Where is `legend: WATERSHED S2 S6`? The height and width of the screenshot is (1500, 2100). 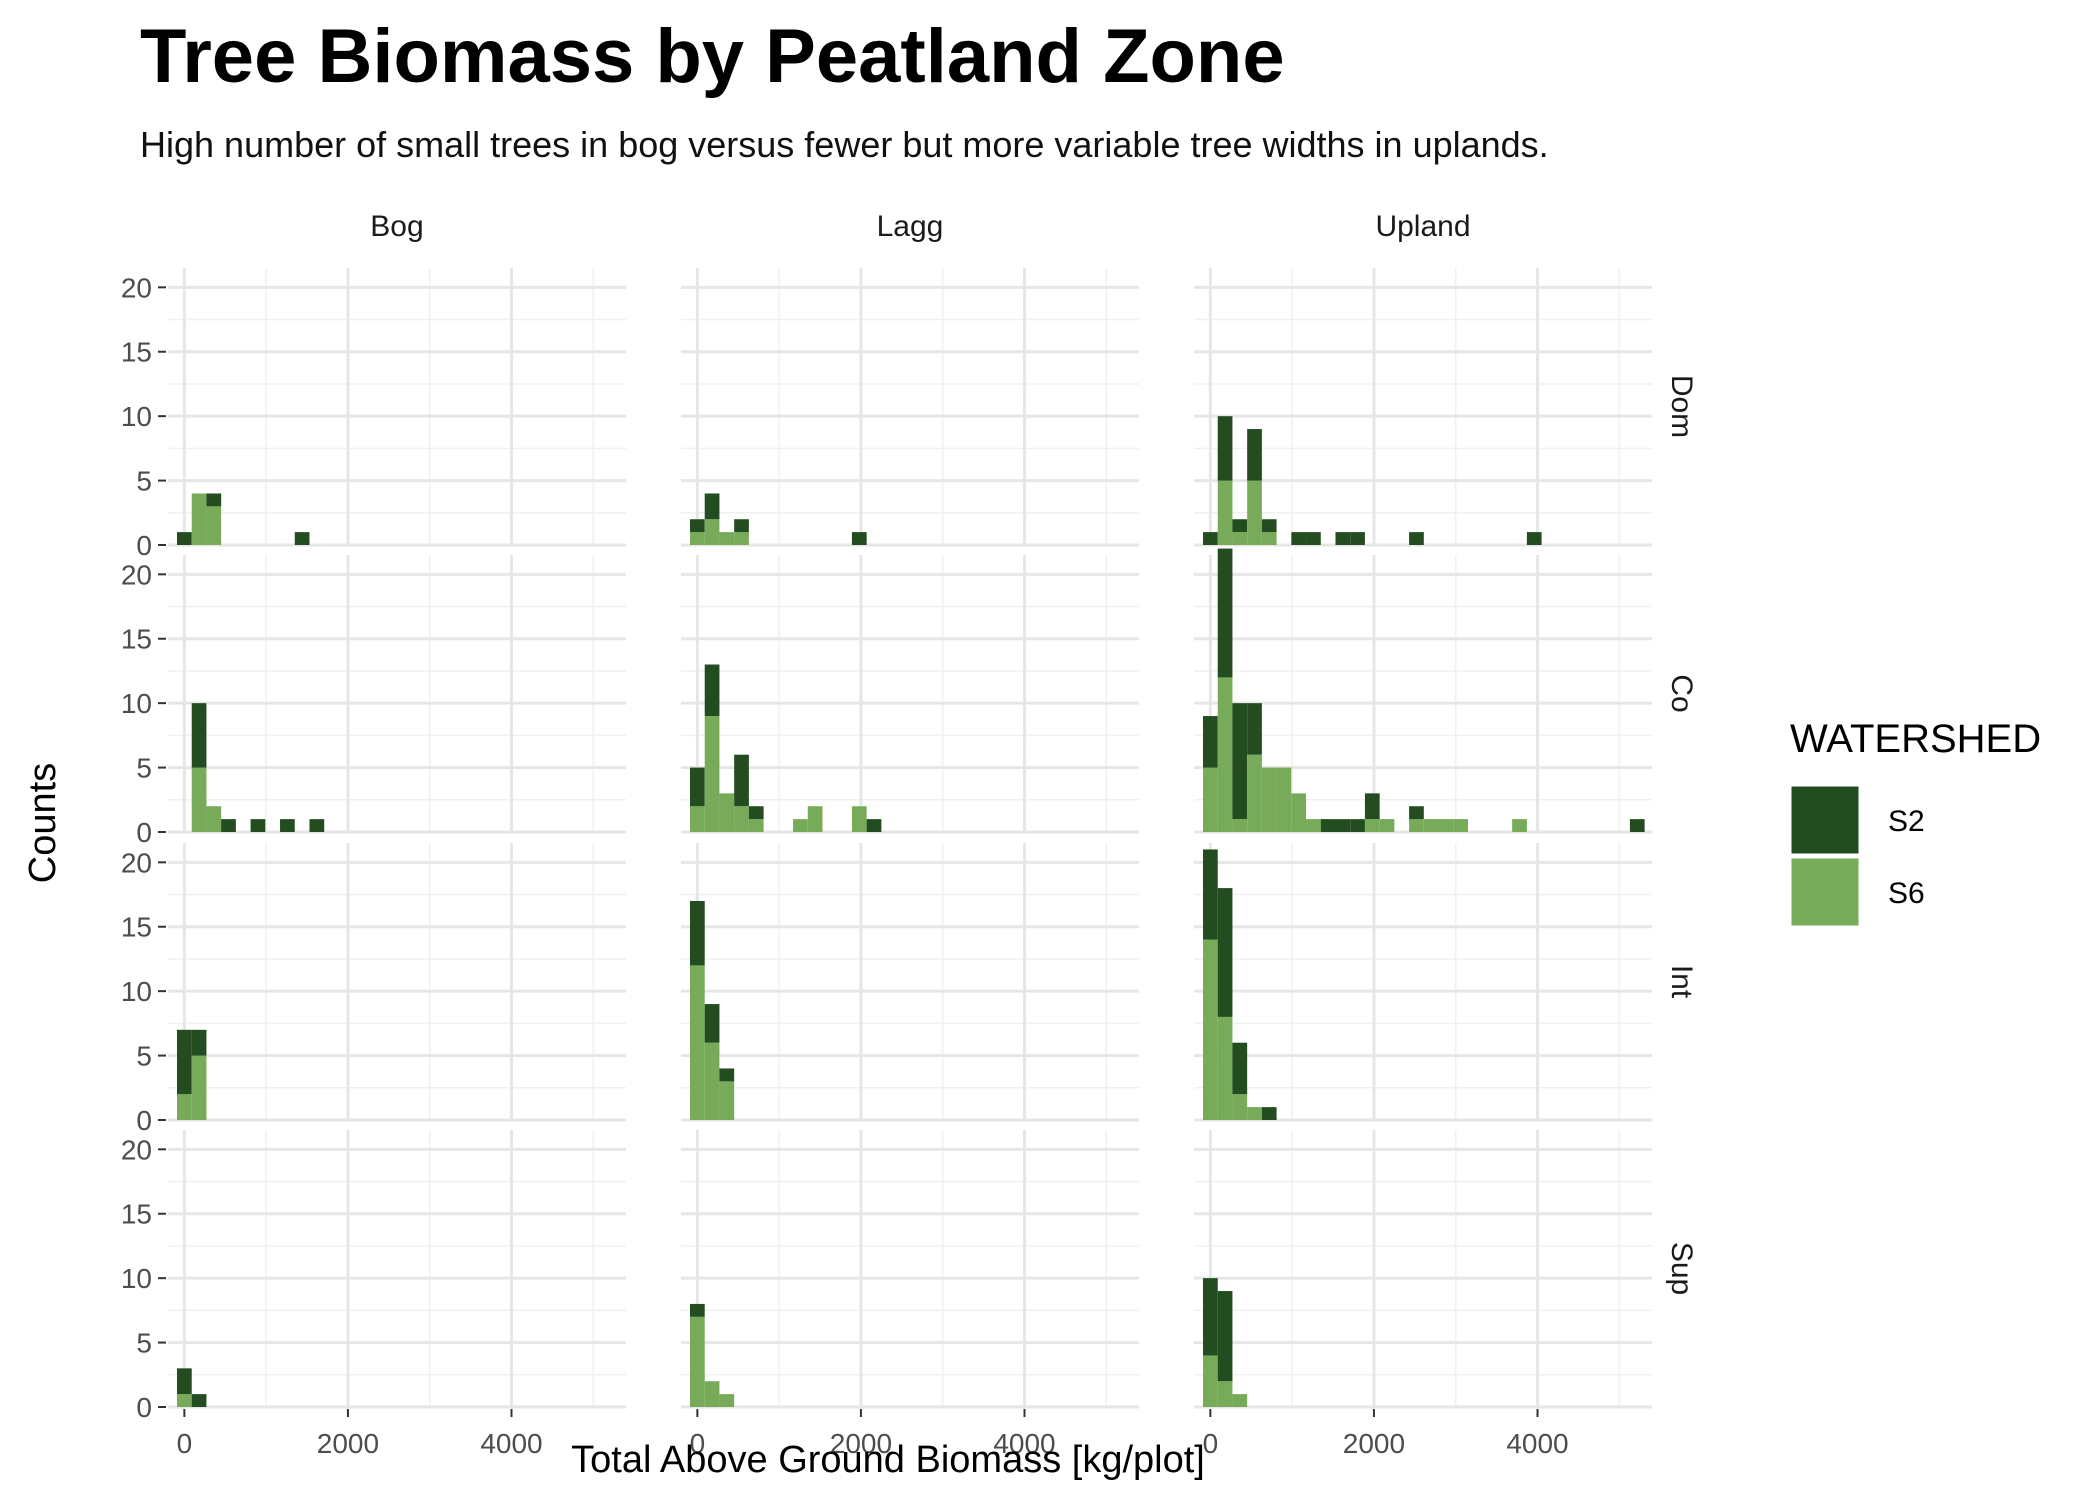
legend: WATERSHED S2 S6 is located at coordinates (1914, 823).